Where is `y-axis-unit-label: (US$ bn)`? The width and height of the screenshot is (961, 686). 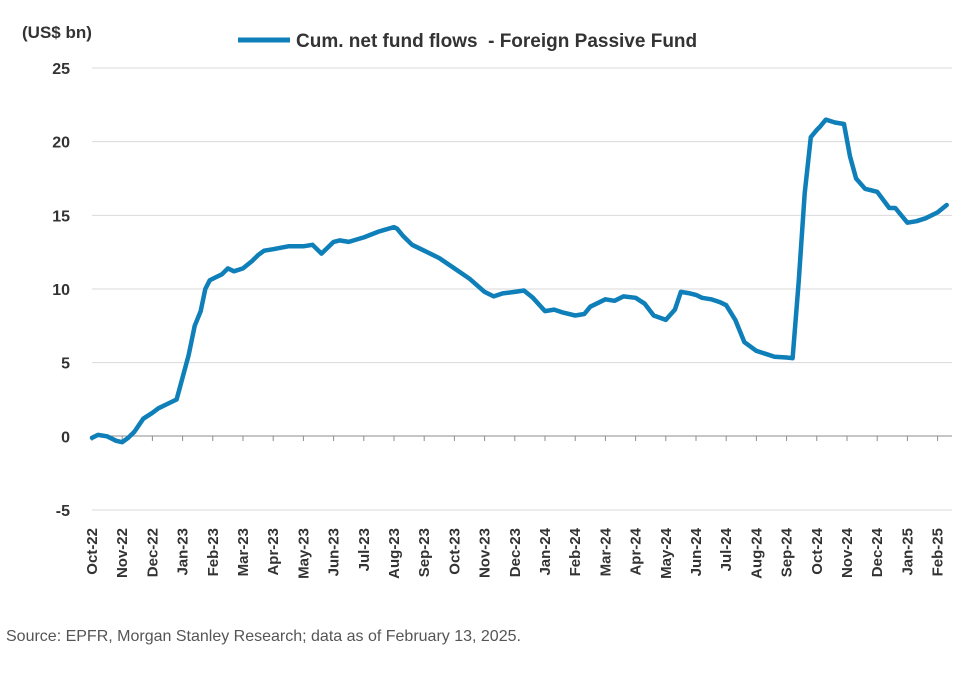
y-axis-unit-label: (US$ bn) is located at coordinates (57, 32).